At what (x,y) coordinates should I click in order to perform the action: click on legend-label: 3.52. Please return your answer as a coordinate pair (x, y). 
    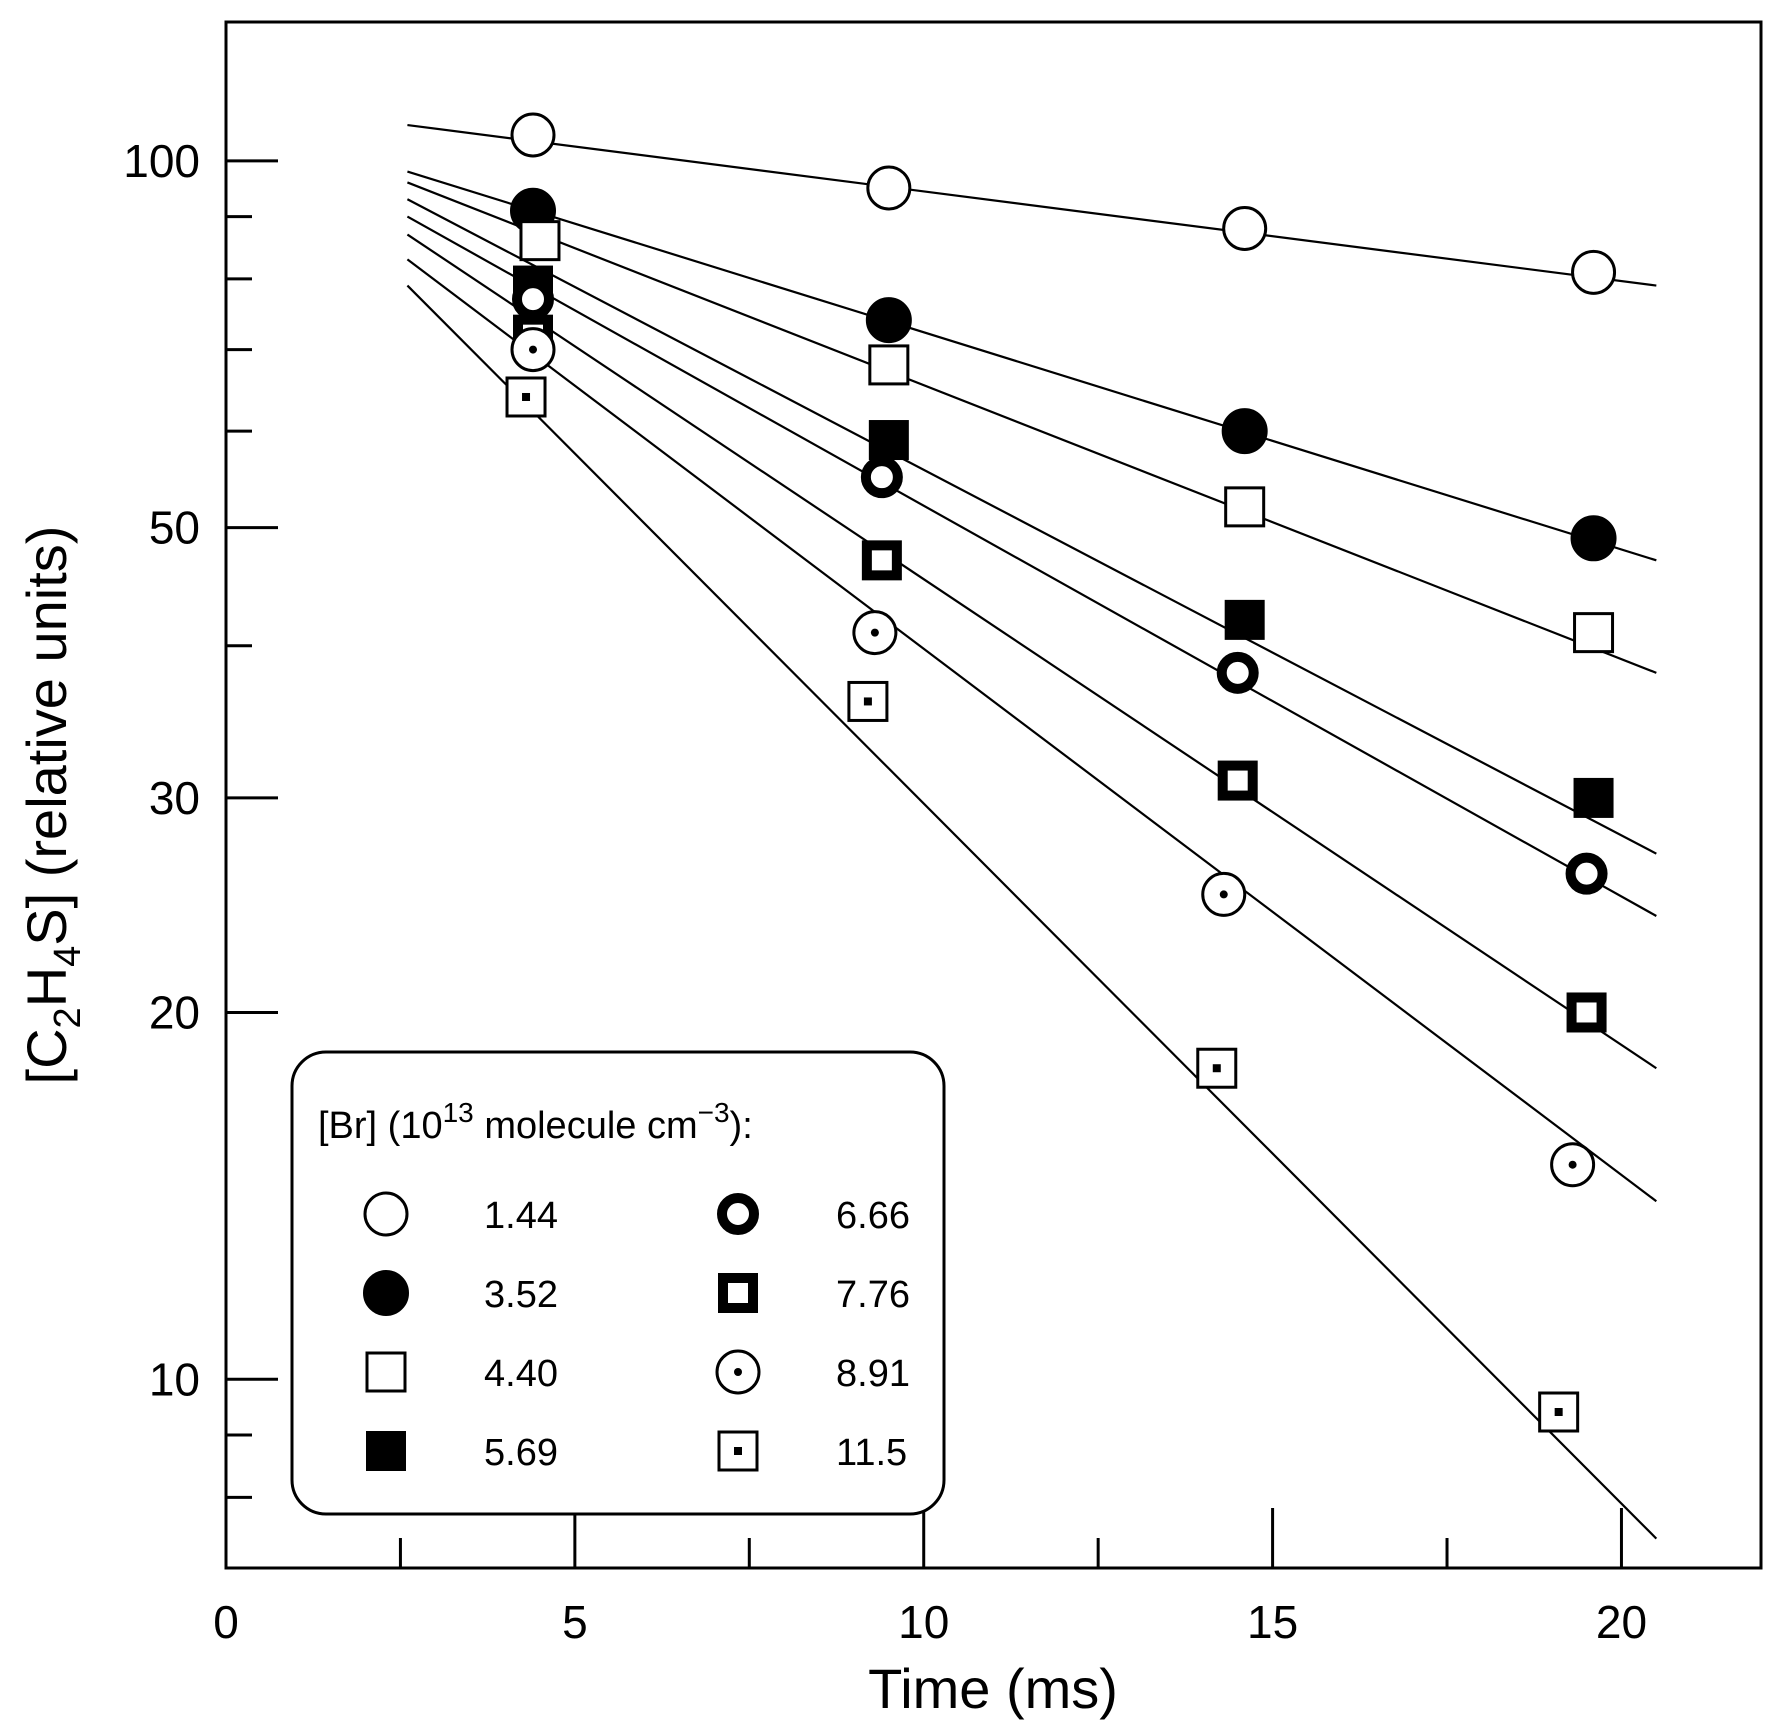
    Looking at the image, I should click on (521, 1295).